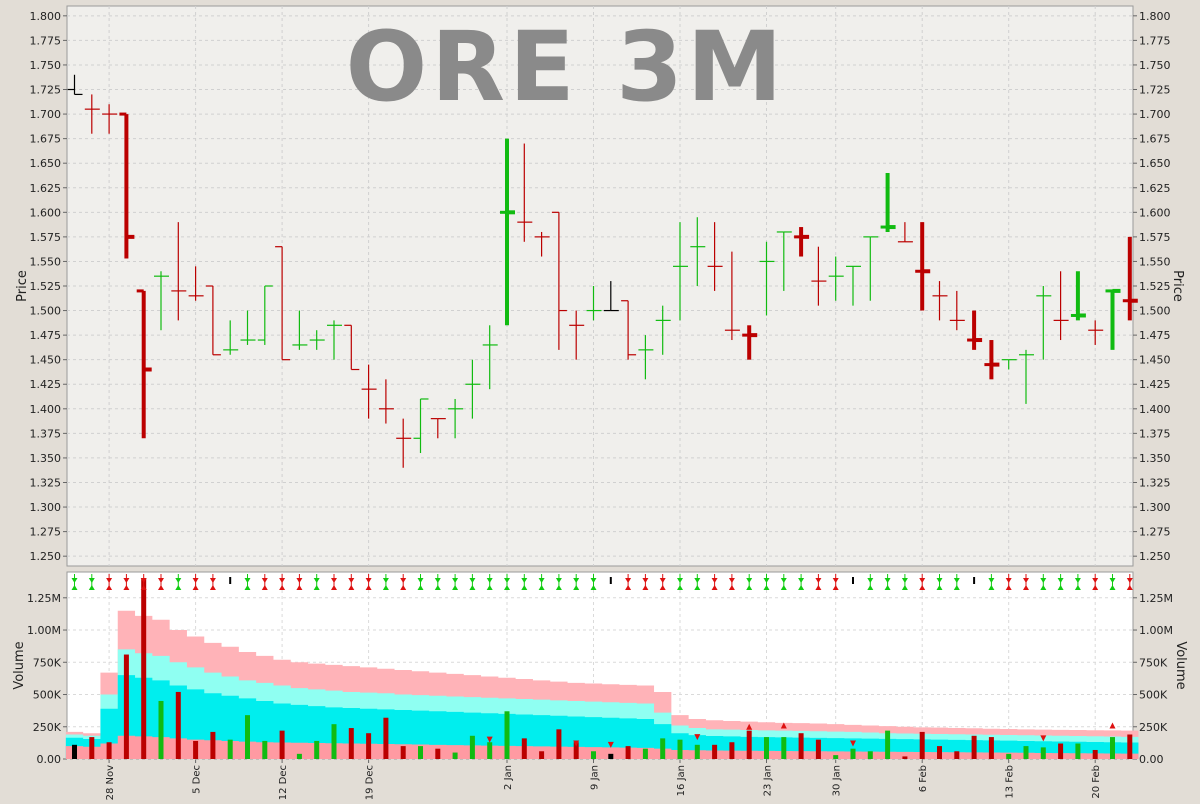  What do you see at coordinates (1155, 458) in the screenshot?
I see `price-tick-label-right: 1.350` at bounding box center [1155, 458].